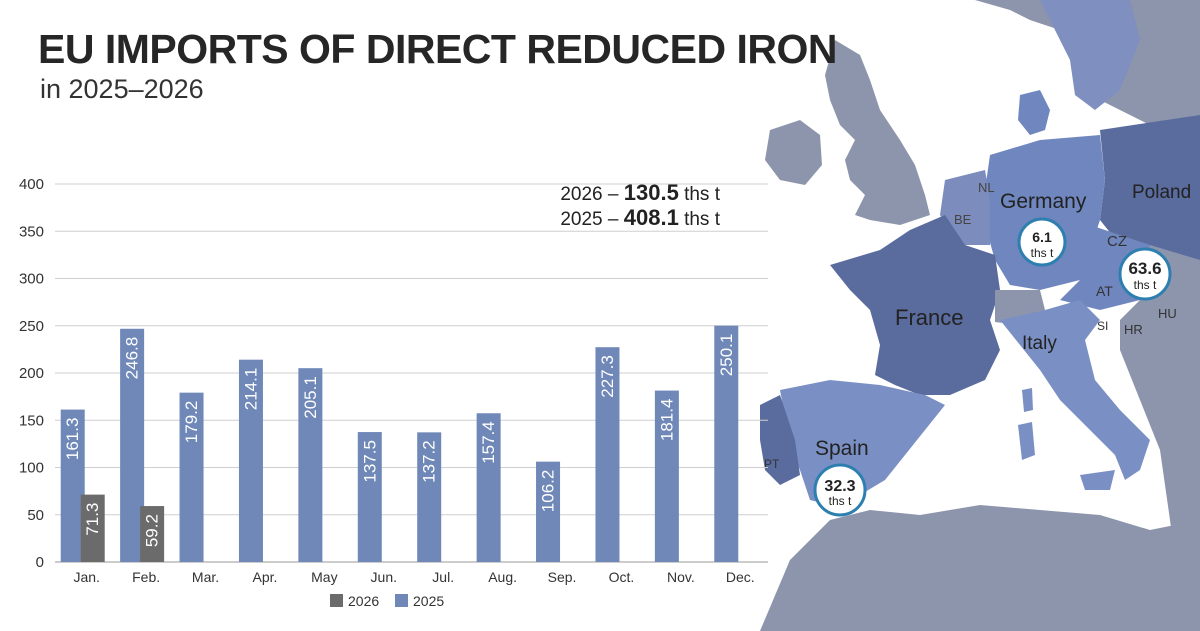  I want to click on map-italy, so click(1075, 390).